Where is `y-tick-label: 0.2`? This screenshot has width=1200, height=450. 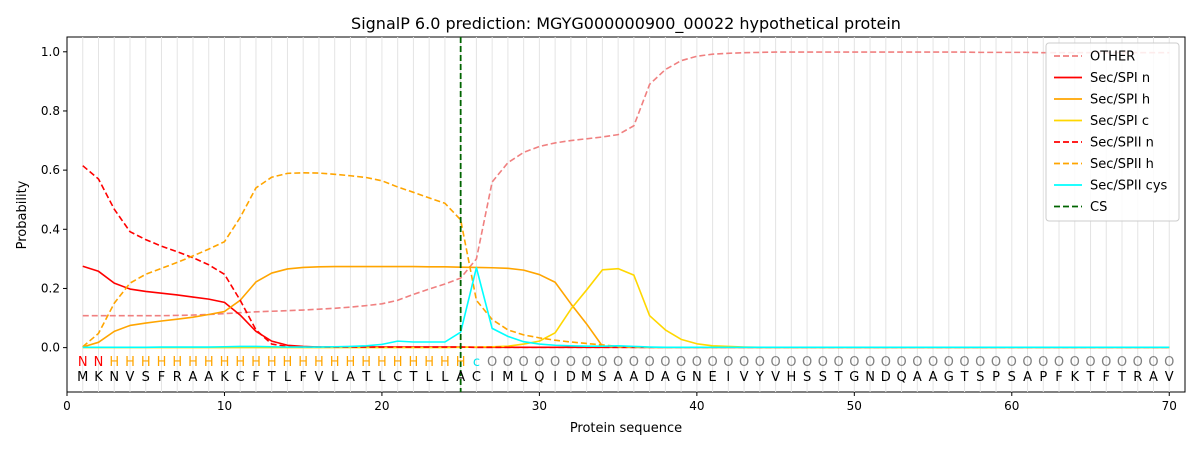 y-tick-label: 0.2 is located at coordinates (50, 288).